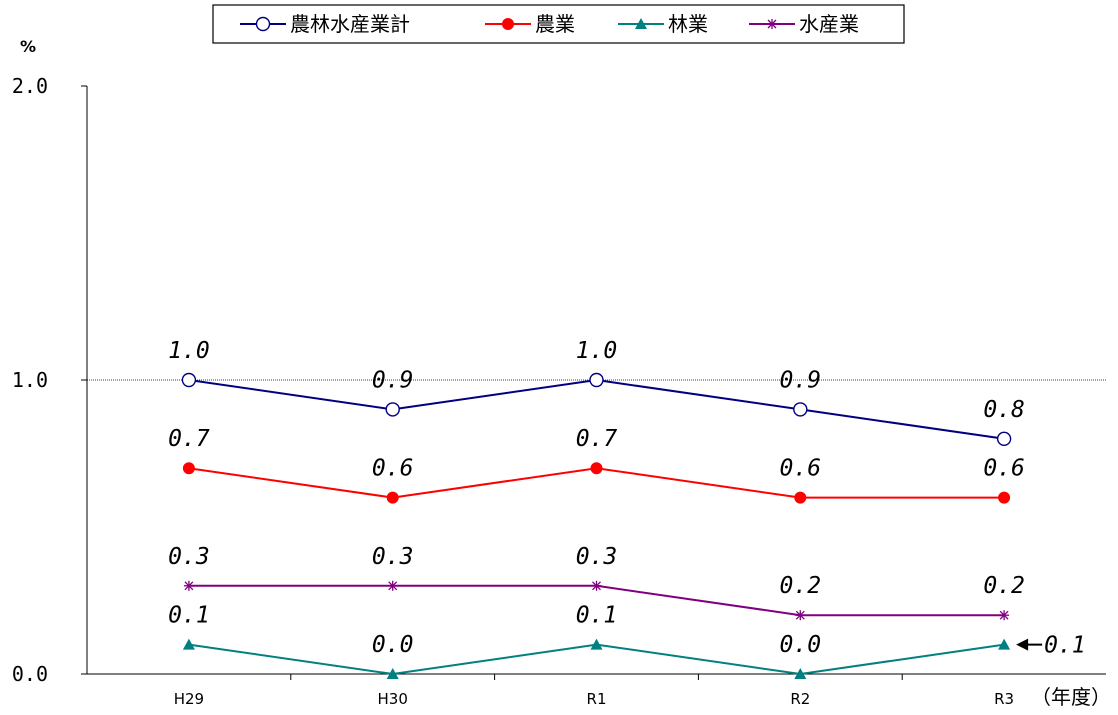 The image size is (1118, 715). What do you see at coordinates (1071, 697) in the screenshot?
I see `x-axis-unit: （年度）` at bounding box center [1071, 697].